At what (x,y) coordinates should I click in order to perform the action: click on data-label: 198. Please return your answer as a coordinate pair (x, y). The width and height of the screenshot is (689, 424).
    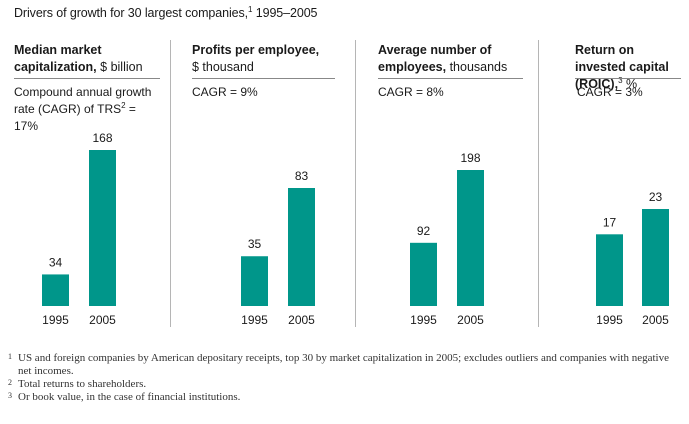
    Looking at the image, I should click on (470, 158).